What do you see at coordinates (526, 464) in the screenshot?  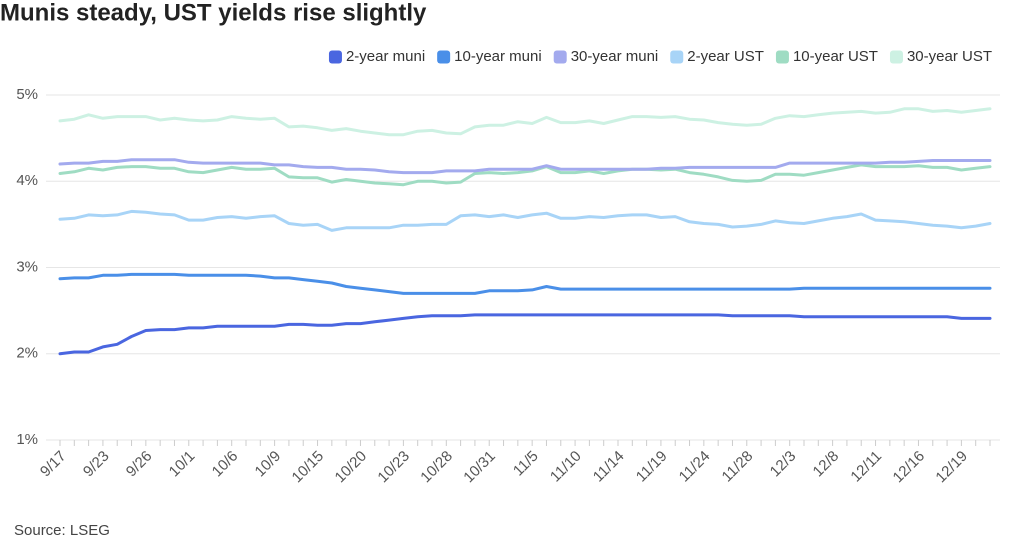 I see `x-tick-label: 11/5` at bounding box center [526, 464].